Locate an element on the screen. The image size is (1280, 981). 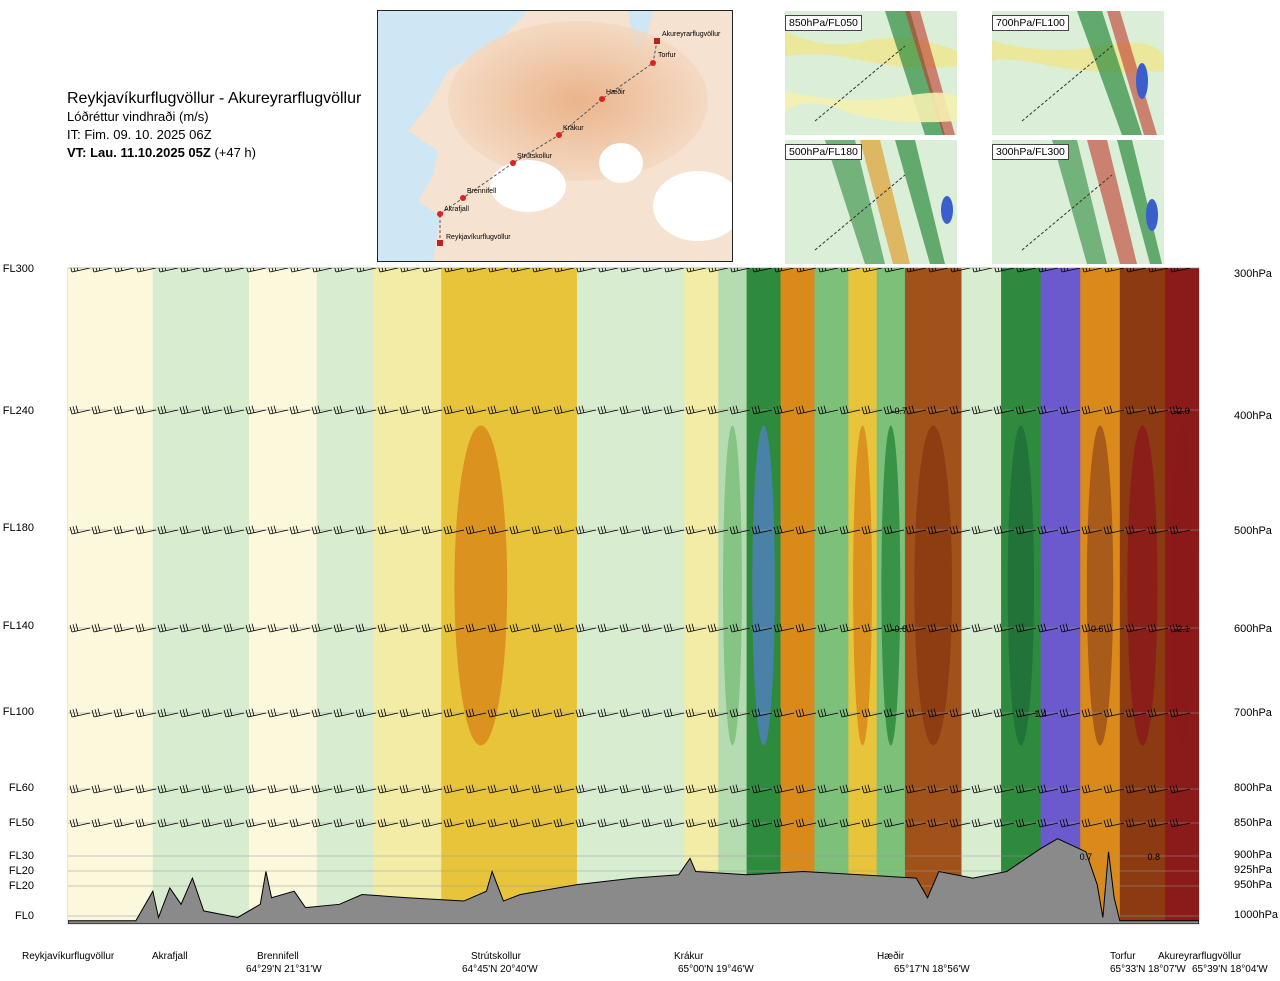
mini-map-canvas is located at coordinates (871, 202).